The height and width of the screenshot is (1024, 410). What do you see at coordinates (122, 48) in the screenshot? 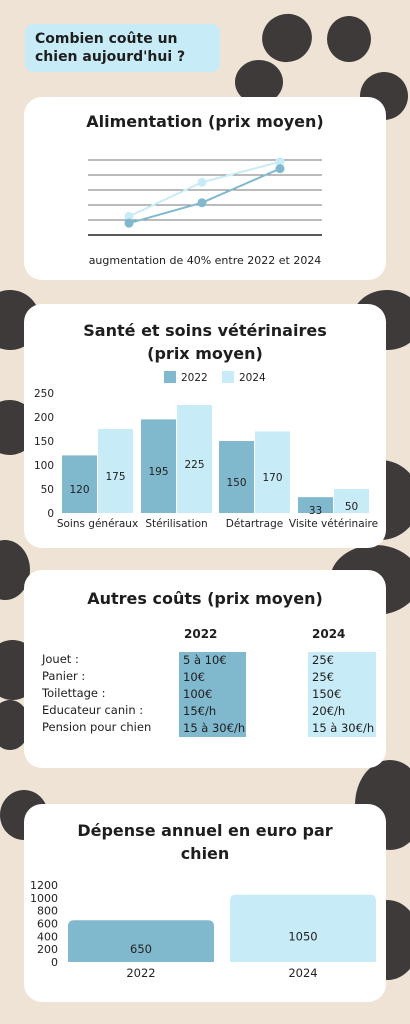
I see `page-title: Combien coûte un chien aujourd'hui ?` at bounding box center [122, 48].